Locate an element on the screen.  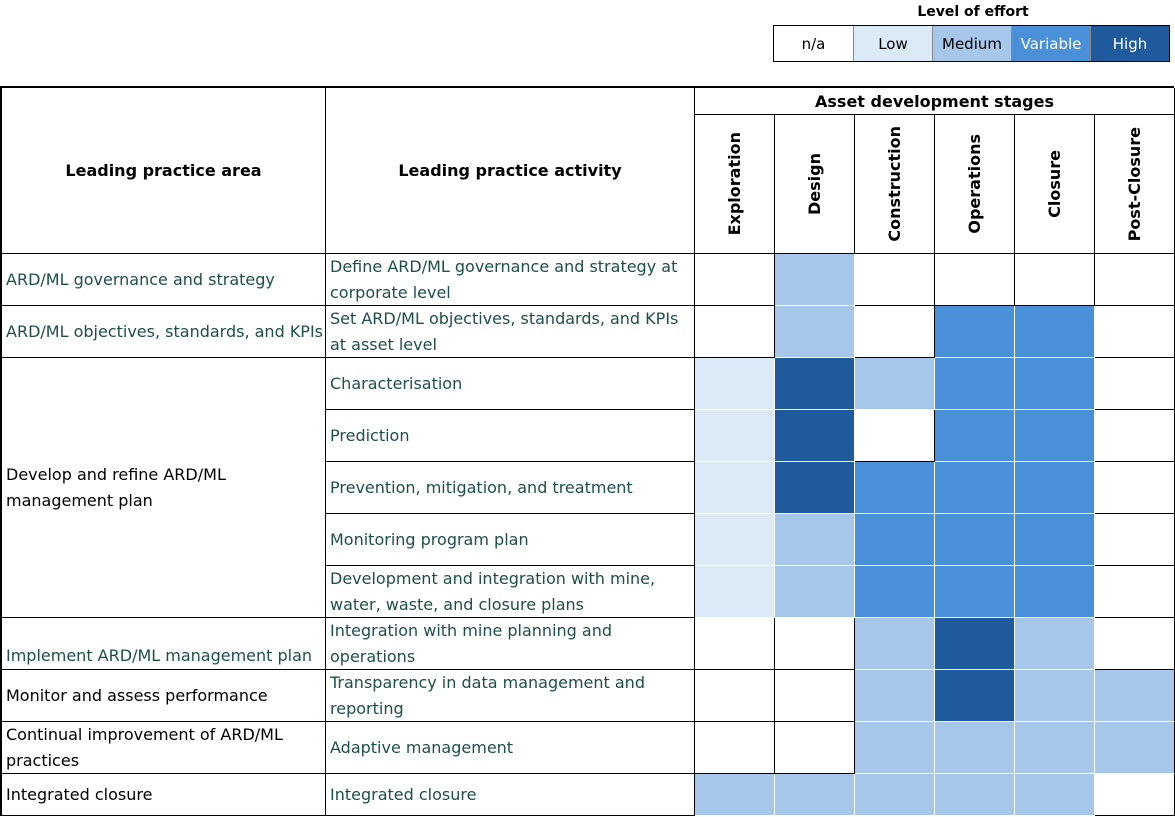
activity-header: Leading practice activity is located at coordinates (510, 171).